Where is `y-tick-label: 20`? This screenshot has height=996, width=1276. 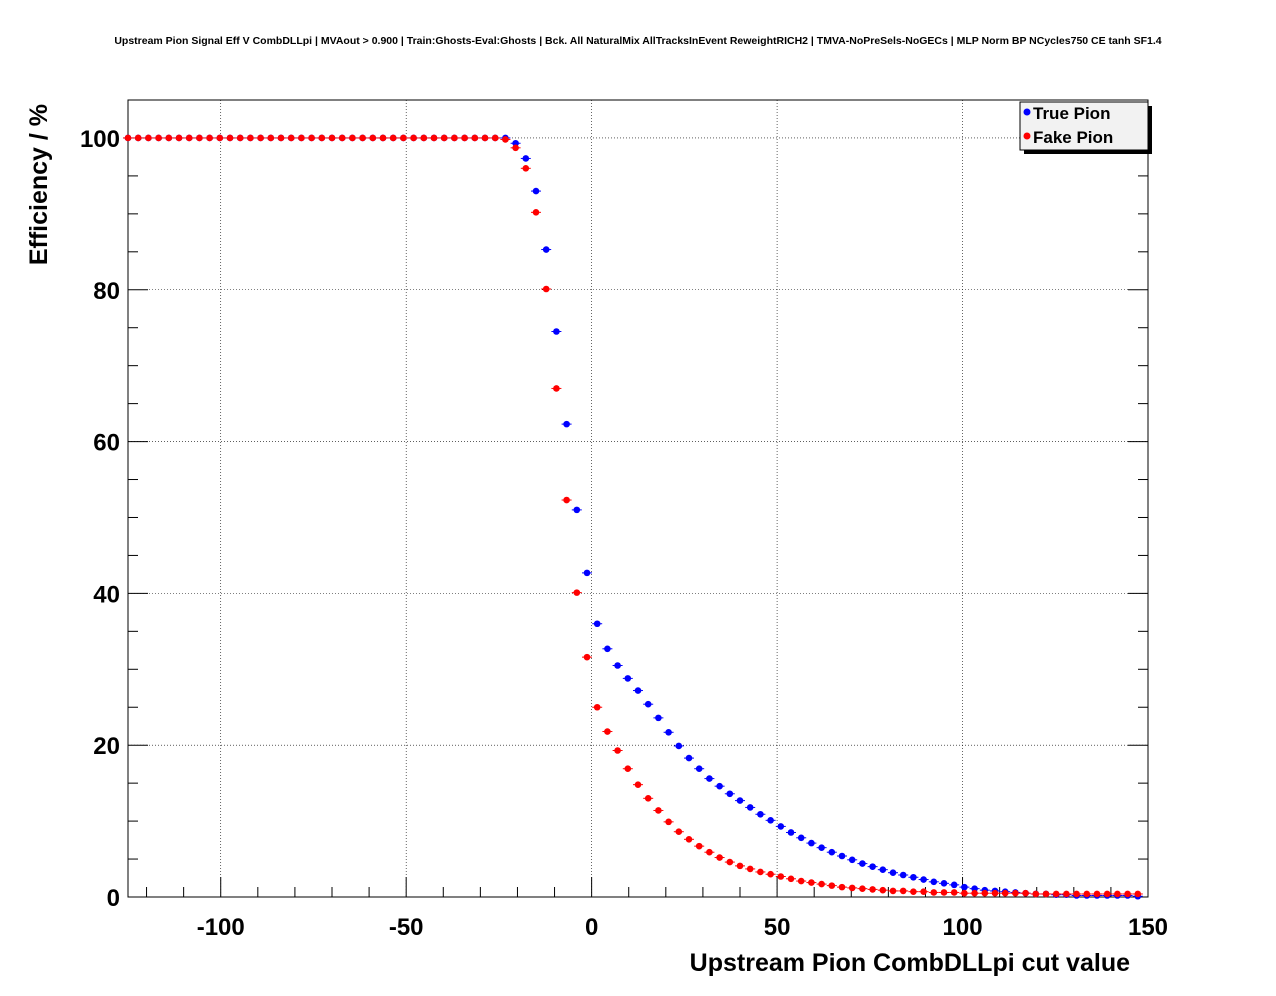 y-tick-label: 20 is located at coordinates (106, 746).